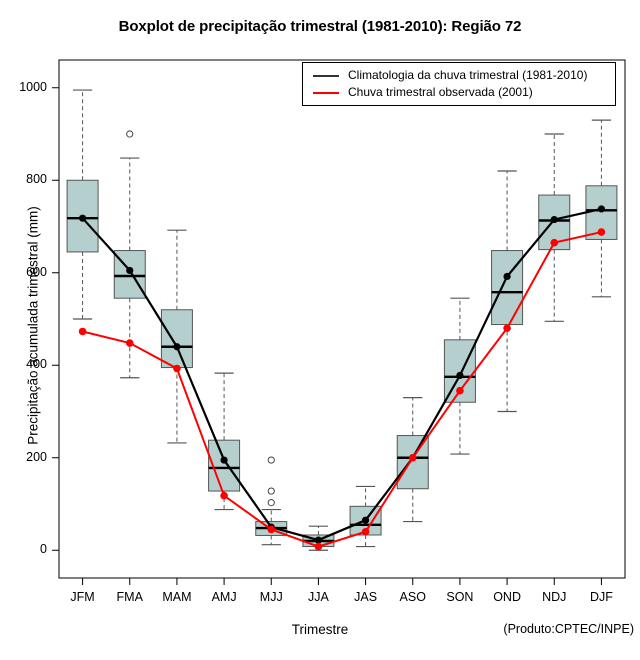 This screenshot has height=660, width=640. I want to click on x-tick-label: DJF, so click(601, 597).